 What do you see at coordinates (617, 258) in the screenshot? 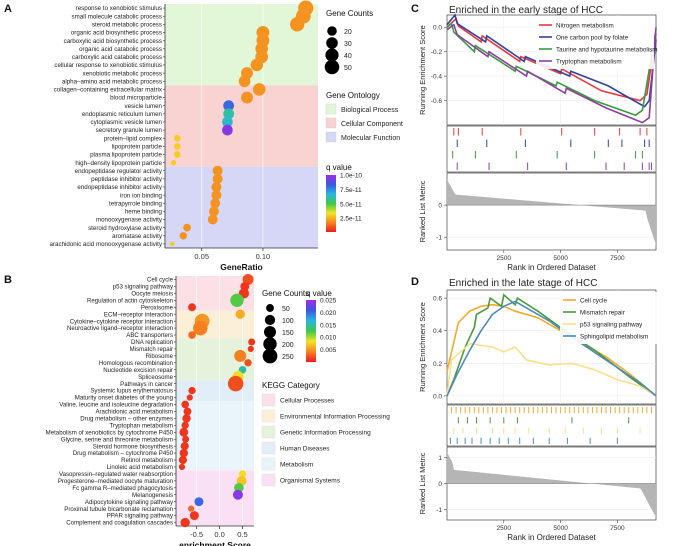
I see `x-tick-label: 7500` at bounding box center [617, 258].